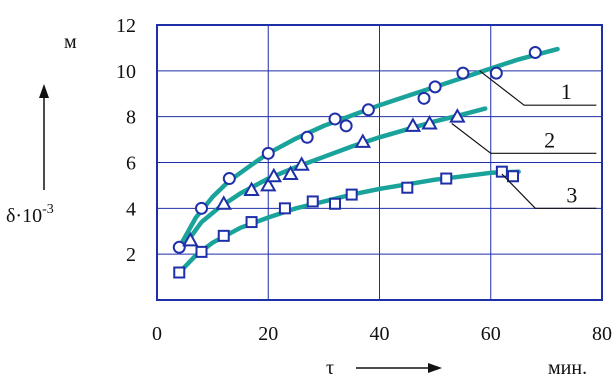  What do you see at coordinates (567, 368) in the screenshot?
I see `x-unit-label: мин.` at bounding box center [567, 368].